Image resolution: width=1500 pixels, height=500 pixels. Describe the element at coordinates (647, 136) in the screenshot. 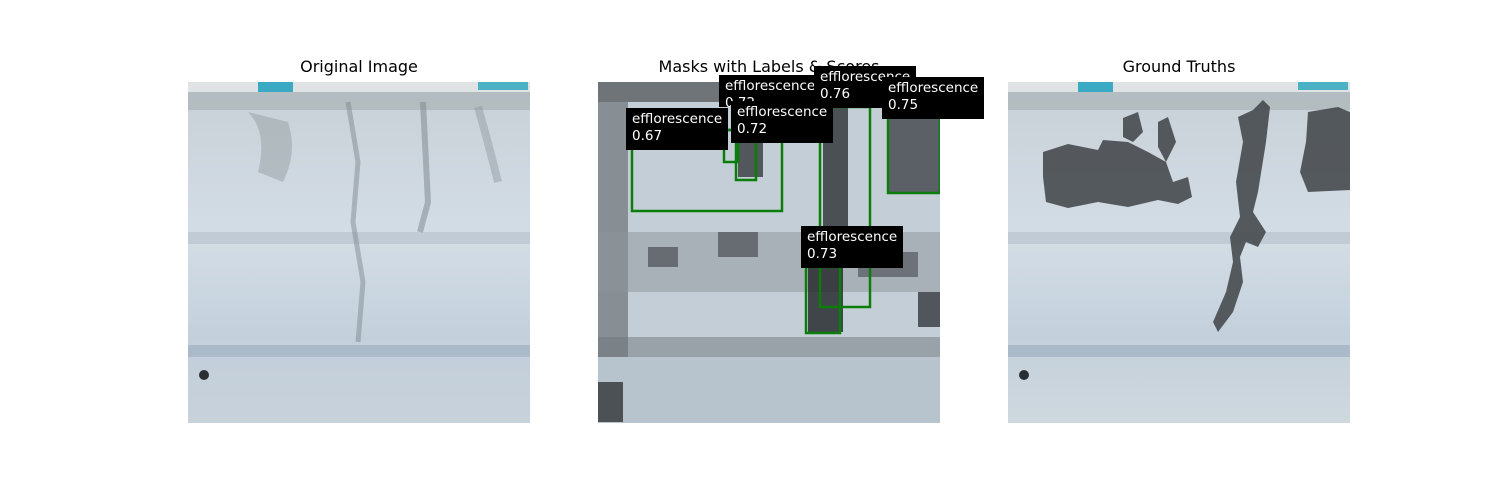

I see `detection-score: 0.67` at that location.